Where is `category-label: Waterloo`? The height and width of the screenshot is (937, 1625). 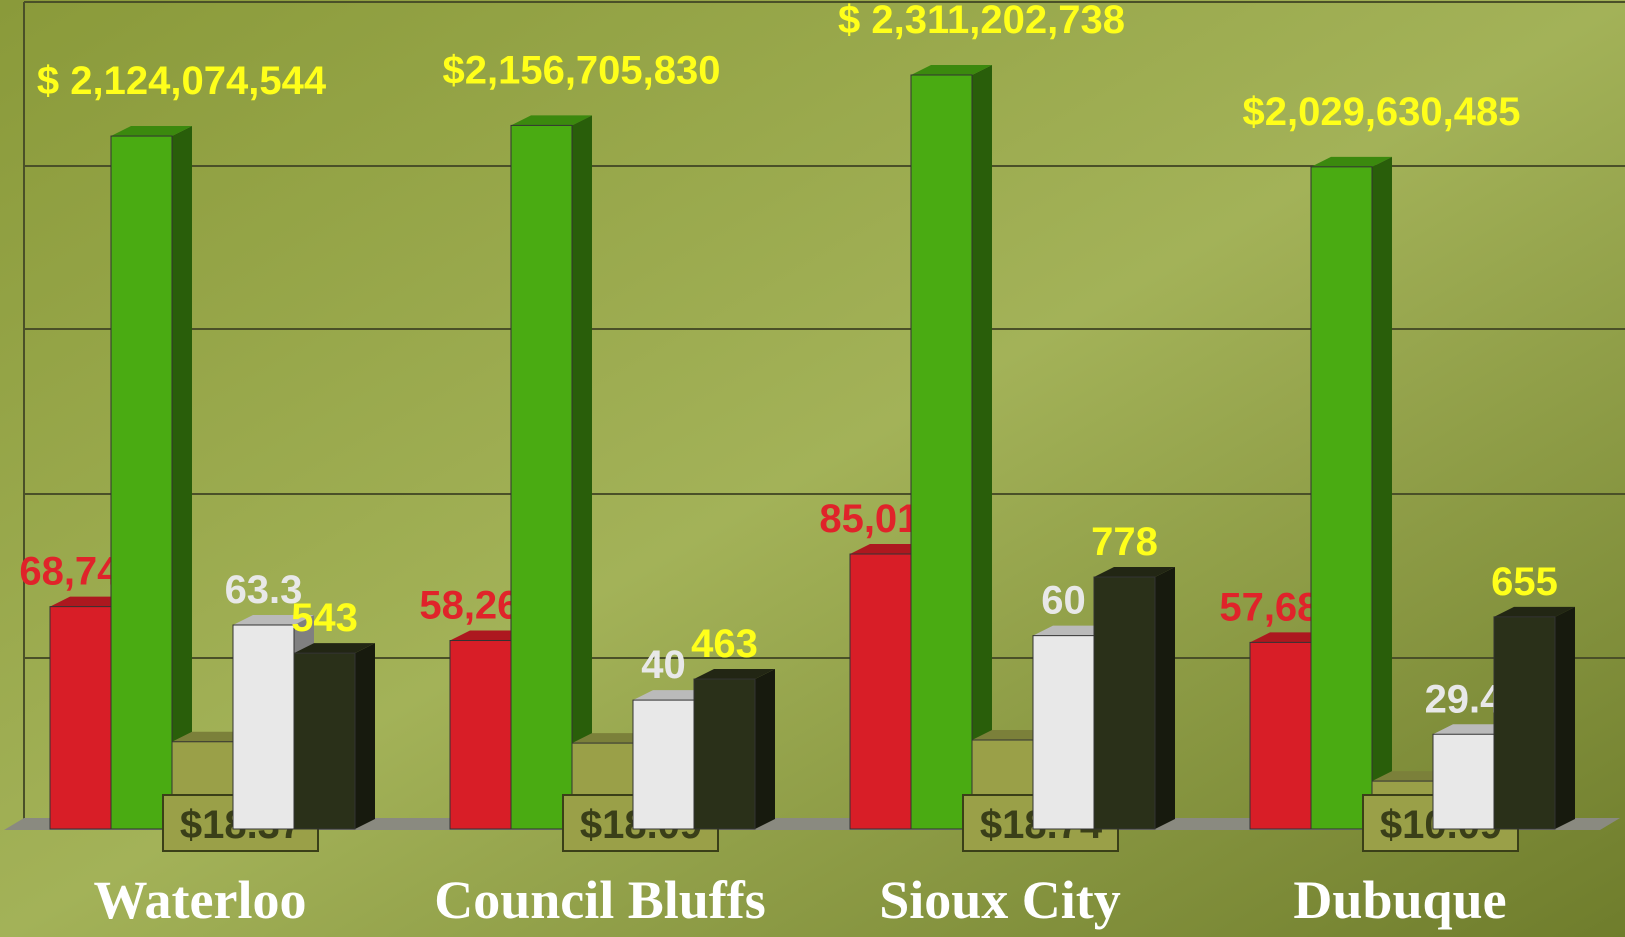 category-label: Waterloo is located at coordinates (200, 900).